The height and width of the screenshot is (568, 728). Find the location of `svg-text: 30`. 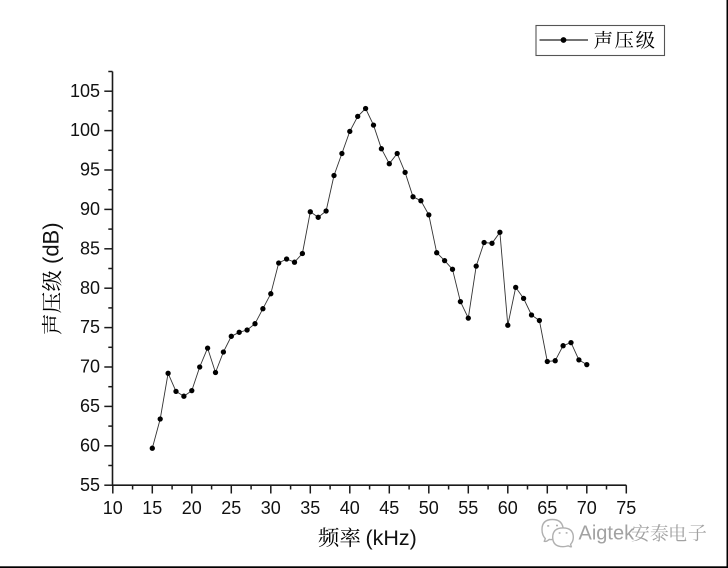

svg-text: 30 is located at coordinates (271, 508).